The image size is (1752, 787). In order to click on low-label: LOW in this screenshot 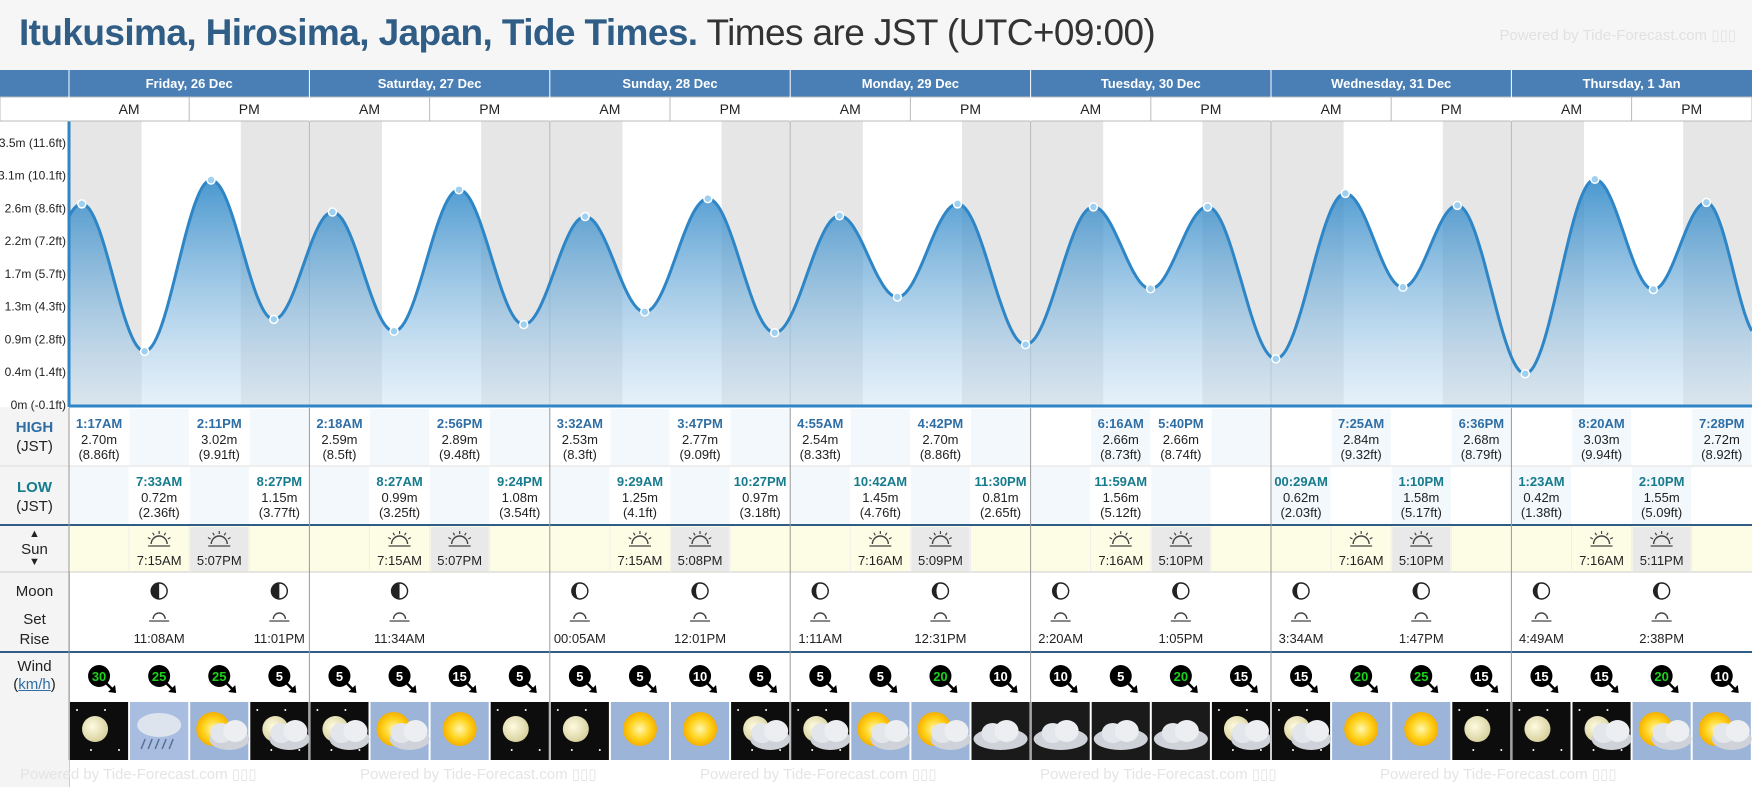, I will do `click(34, 487)`.